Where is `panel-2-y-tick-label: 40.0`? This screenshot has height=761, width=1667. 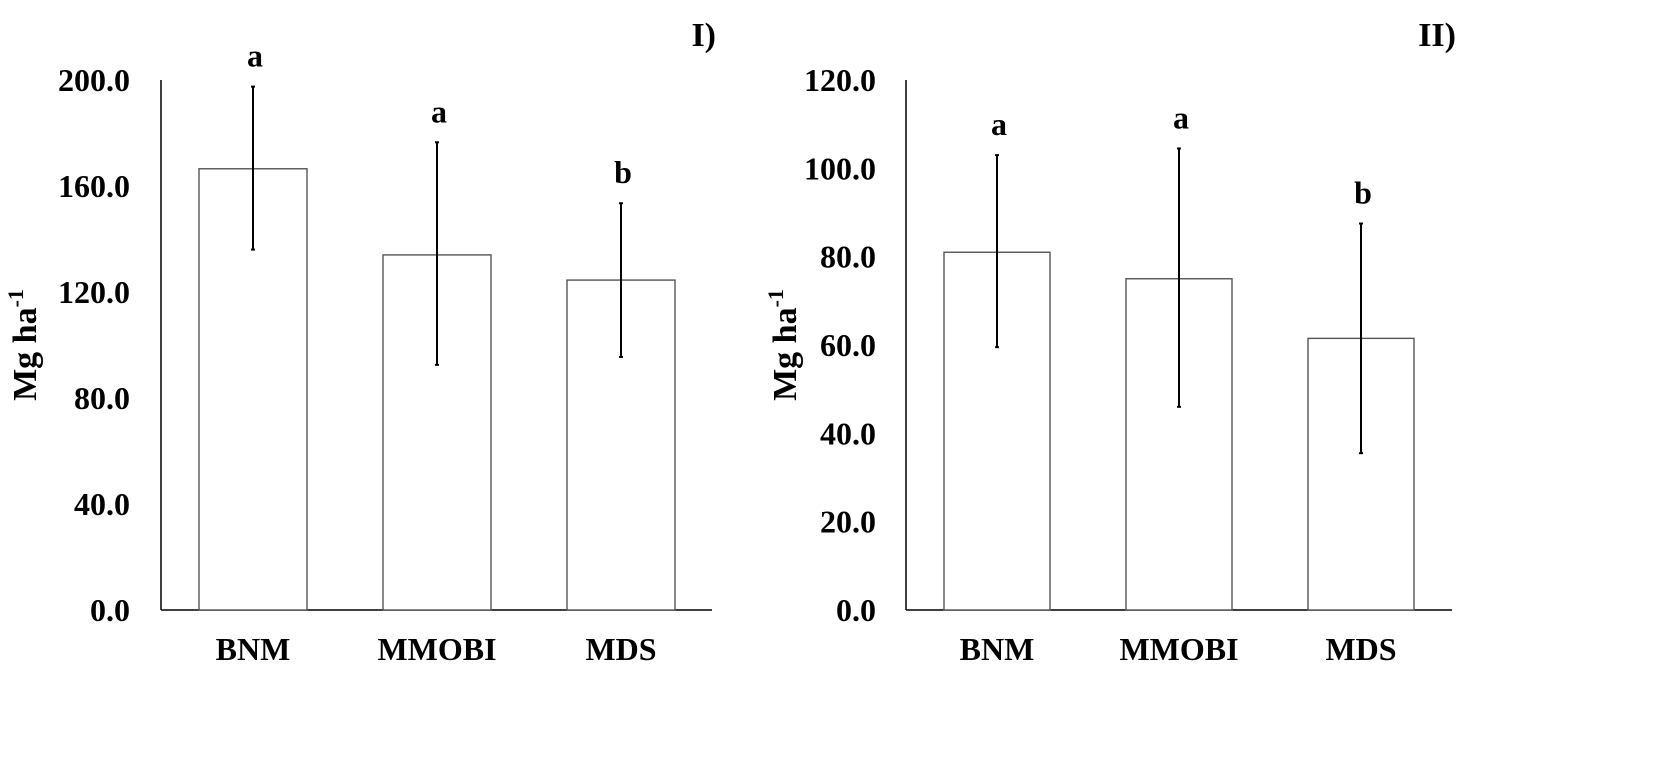
panel-2-y-tick-label: 40.0 is located at coordinates (848, 433).